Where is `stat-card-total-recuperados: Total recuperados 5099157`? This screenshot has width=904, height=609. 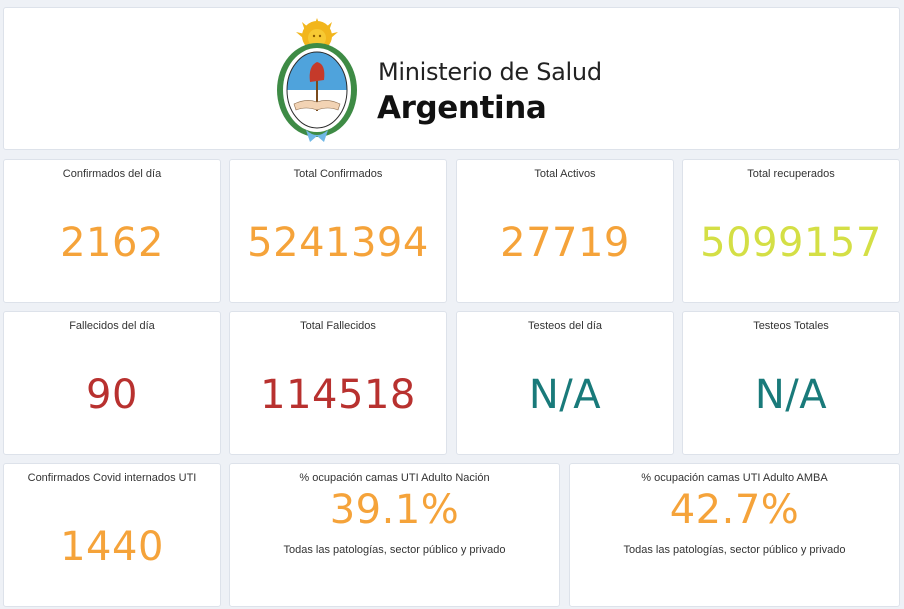
stat-card-total-recuperados: Total recuperados 5099157 is located at coordinates (791, 231).